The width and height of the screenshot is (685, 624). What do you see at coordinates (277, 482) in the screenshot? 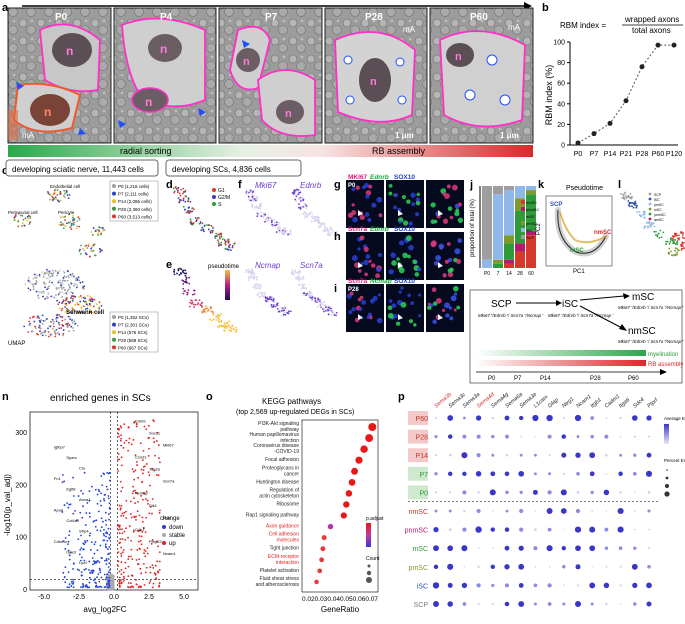
I see `kegg-term: Huntington disease` at bounding box center [277, 482].